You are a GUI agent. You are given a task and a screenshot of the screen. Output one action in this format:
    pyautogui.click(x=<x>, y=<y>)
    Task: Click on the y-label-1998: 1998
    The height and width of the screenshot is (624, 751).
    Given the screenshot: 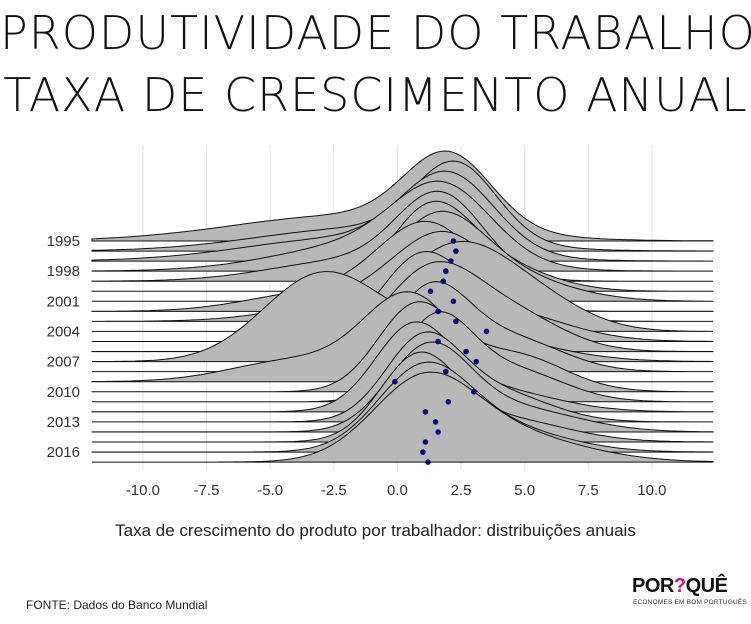 What is the action you would take?
    pyautogui.click(x=63, y=271)
    